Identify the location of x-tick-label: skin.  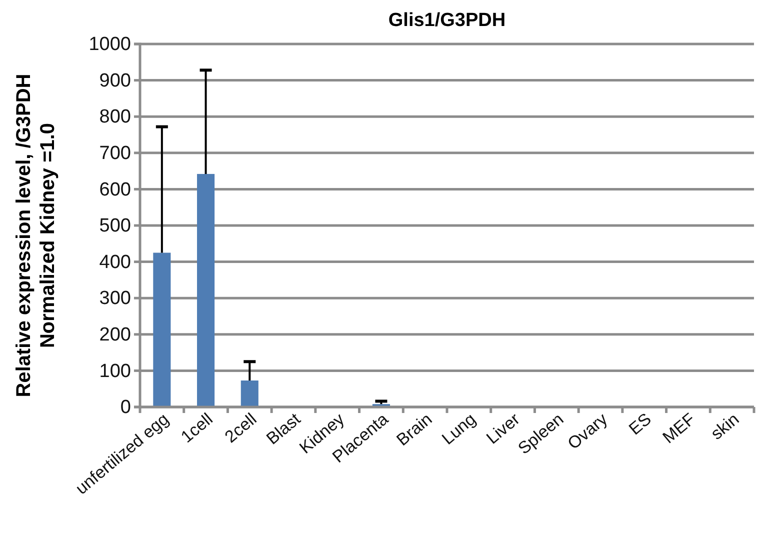
(725, 427).